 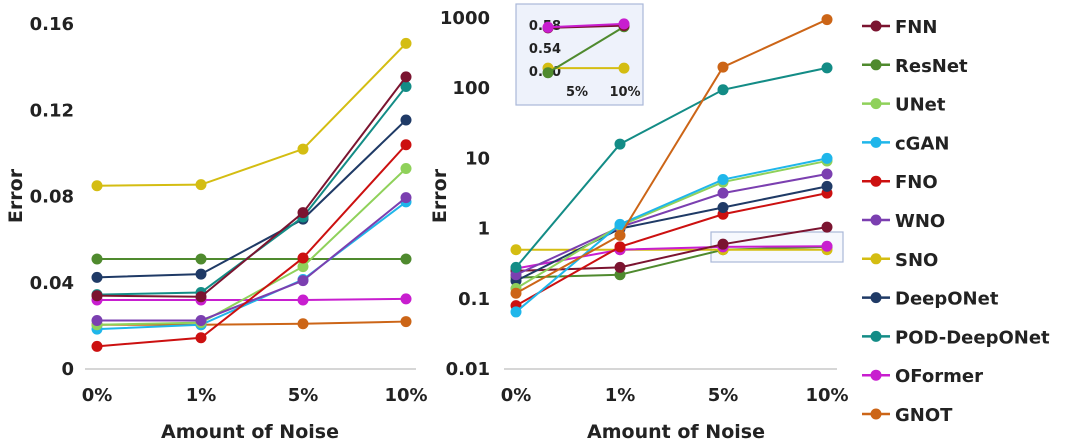 What do you see at coordinates (876, 26) in the screenshot?
I see `legend-swatch-marker-fnn` at bounding box center [876, 26].